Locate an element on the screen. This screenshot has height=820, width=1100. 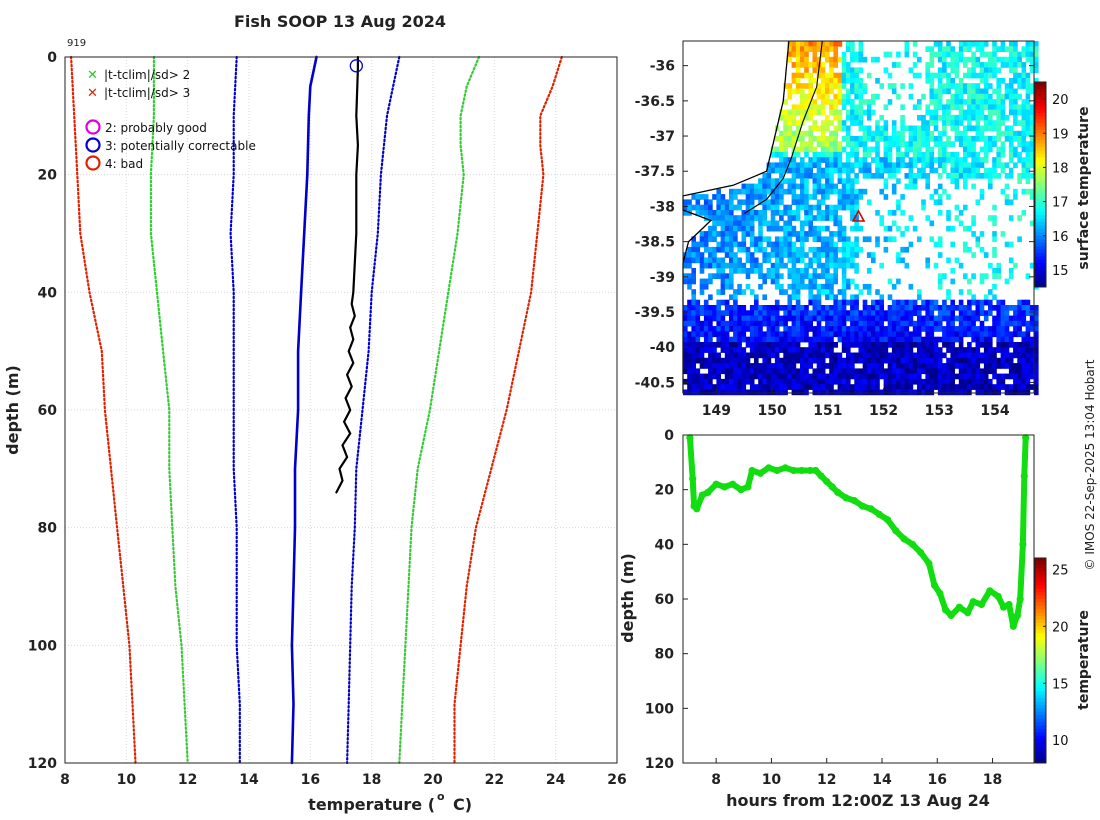
map-xtick-label: 154 is located at coordinates (994, 411).